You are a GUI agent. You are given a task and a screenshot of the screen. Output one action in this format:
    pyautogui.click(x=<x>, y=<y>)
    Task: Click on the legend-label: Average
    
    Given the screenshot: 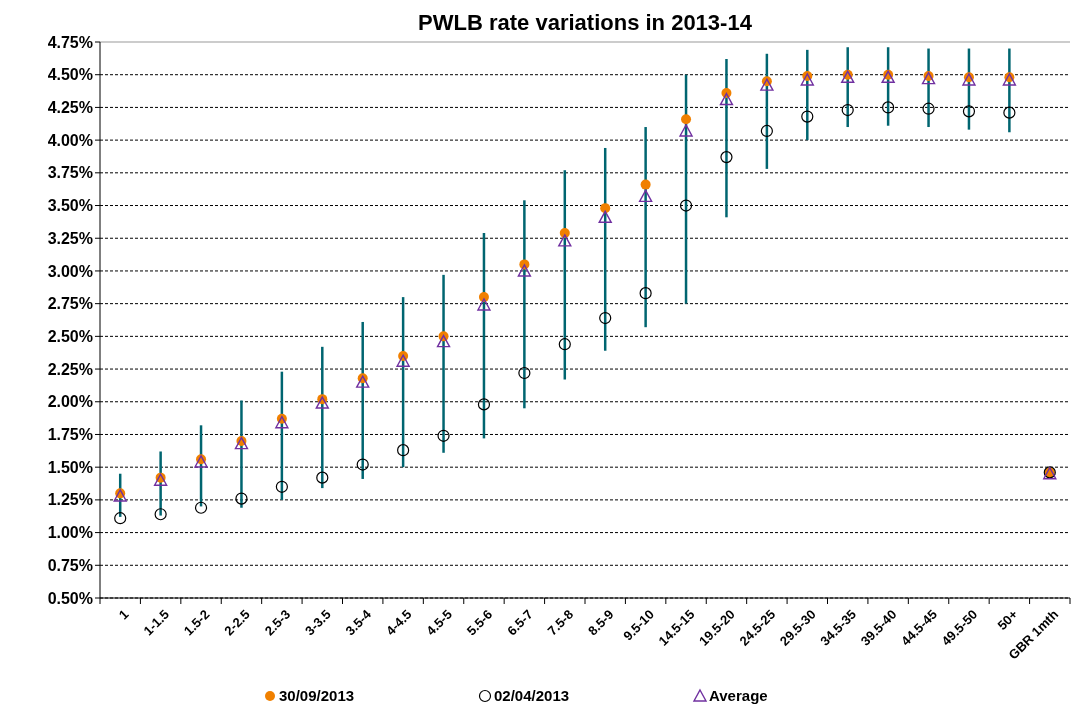 What is the action you would take?
    pyautogui.click(x=738, y=696)
    